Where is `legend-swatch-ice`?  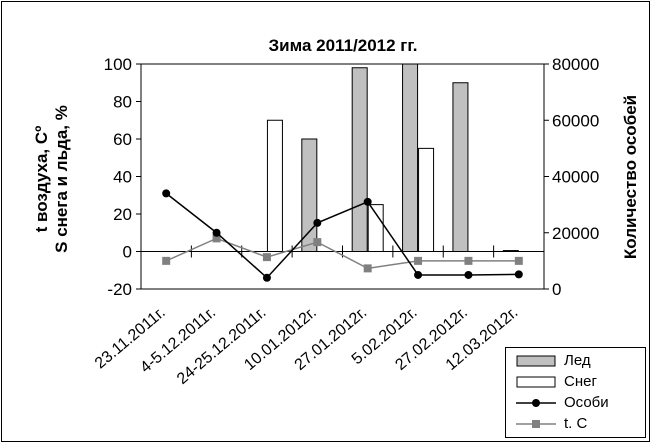
legend-swatch-ice is located at coordinates (536, 361).